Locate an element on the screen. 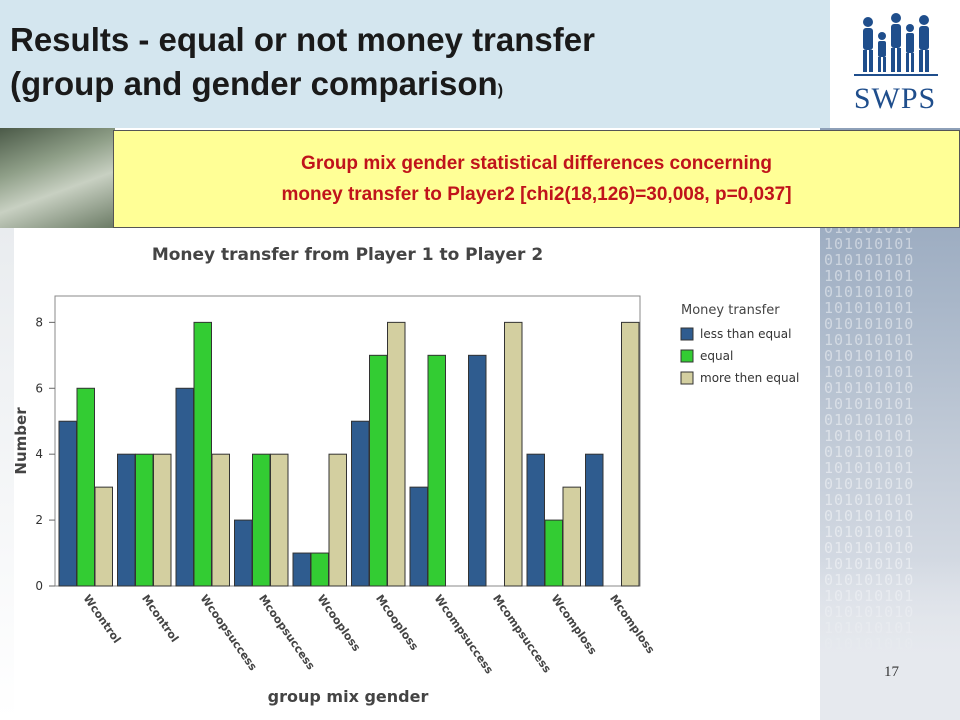  bar-less-than-equal-Mcompsuccess is located at coordinates (477, 470).